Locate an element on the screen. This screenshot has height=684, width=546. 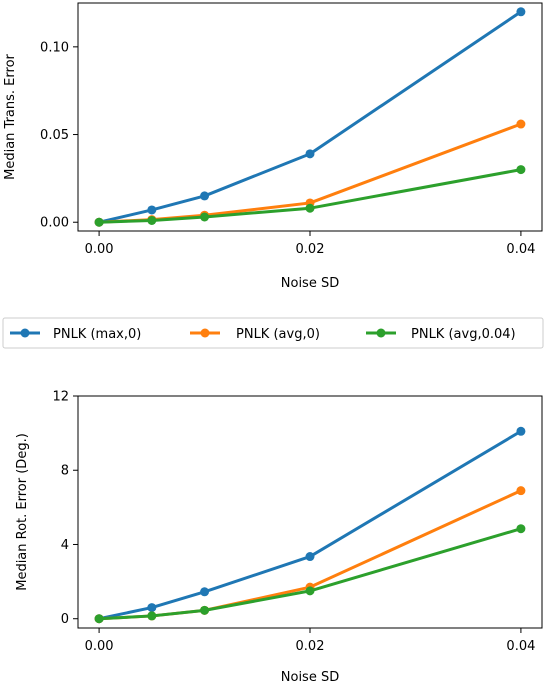
legend-label-max0: PNLK (max,0) is located at coordinates (97, 334).